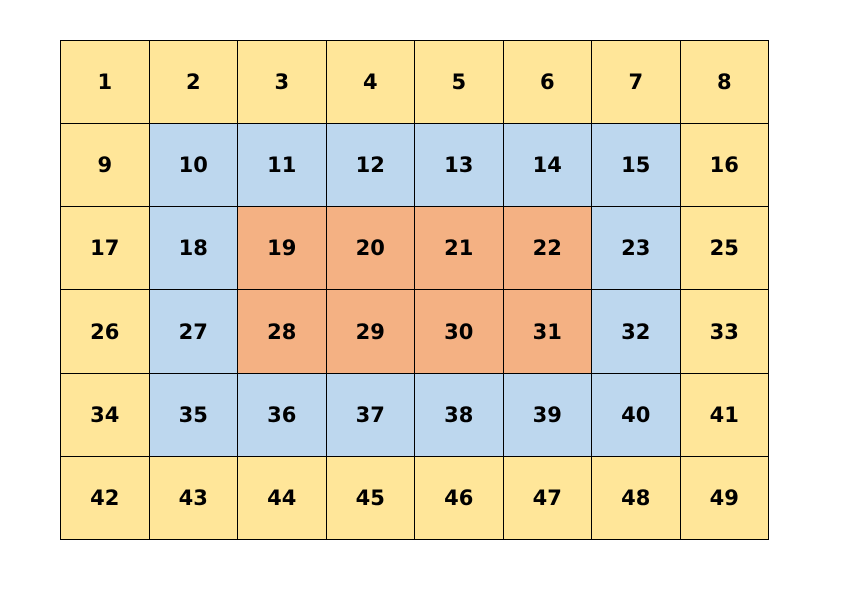 The image size is (846, 593). What do you see at coordinates (282, 415) in the screenshot?
I see `grid-cell-middle: 36` at bounding box center [282, 415].